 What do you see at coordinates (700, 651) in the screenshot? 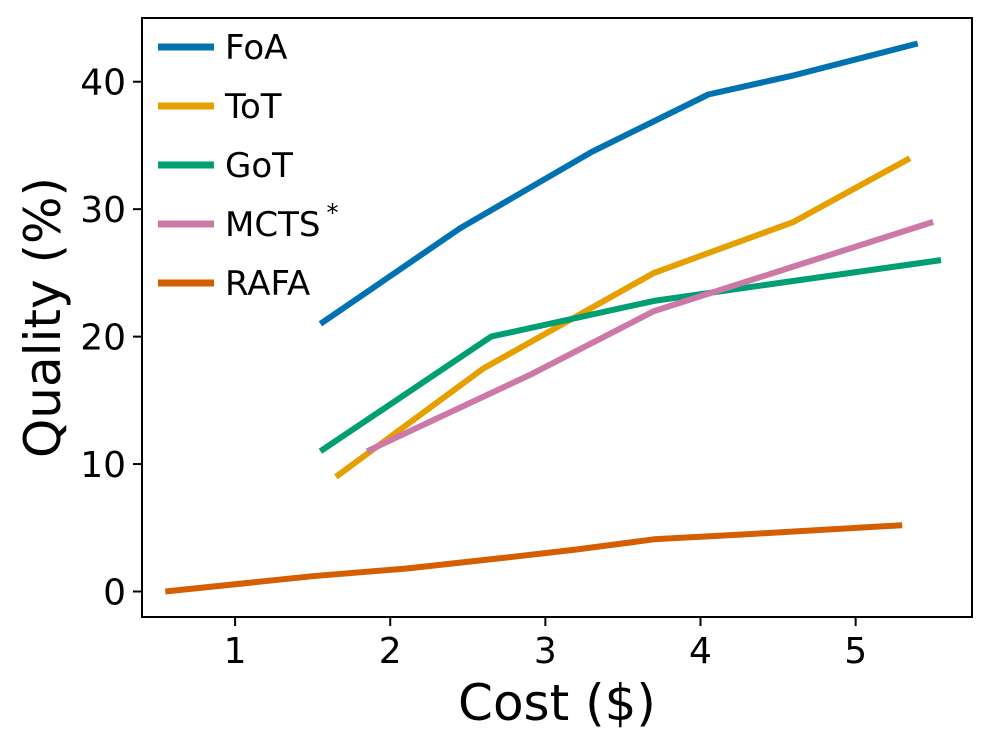
I see `x-tick-label: 4` at bounding box center [700, 651].